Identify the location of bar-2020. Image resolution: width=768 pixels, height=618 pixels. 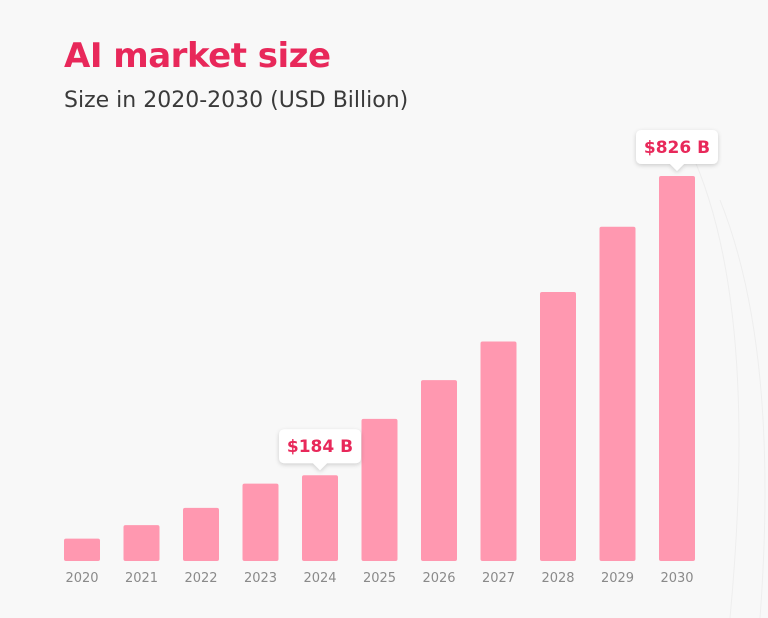
(82, 549).